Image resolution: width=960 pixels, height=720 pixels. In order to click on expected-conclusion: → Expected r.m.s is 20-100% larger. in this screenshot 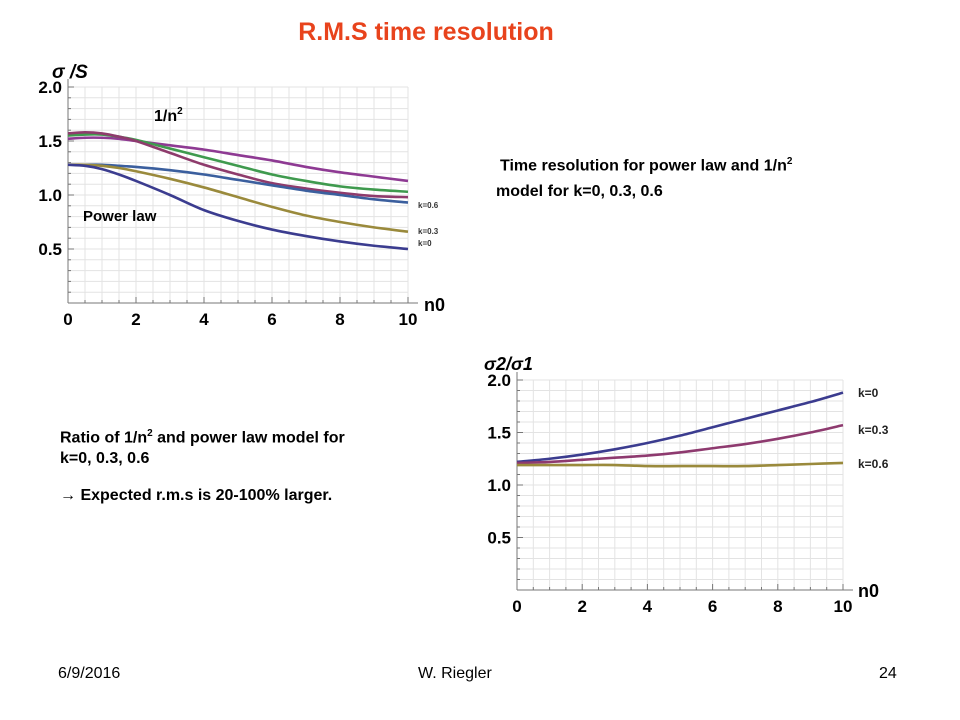, I will do `click(196, 496)`.